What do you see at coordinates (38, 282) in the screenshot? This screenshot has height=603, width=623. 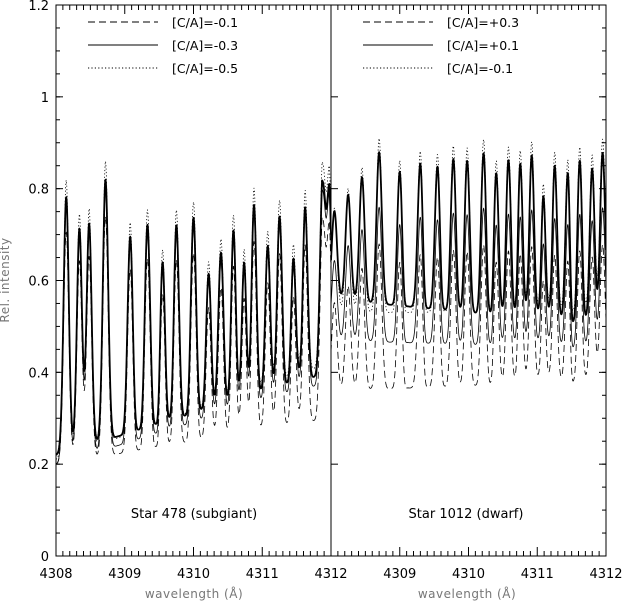 I see `y-tick-label: 0.6` at bounding box center [38, 282].